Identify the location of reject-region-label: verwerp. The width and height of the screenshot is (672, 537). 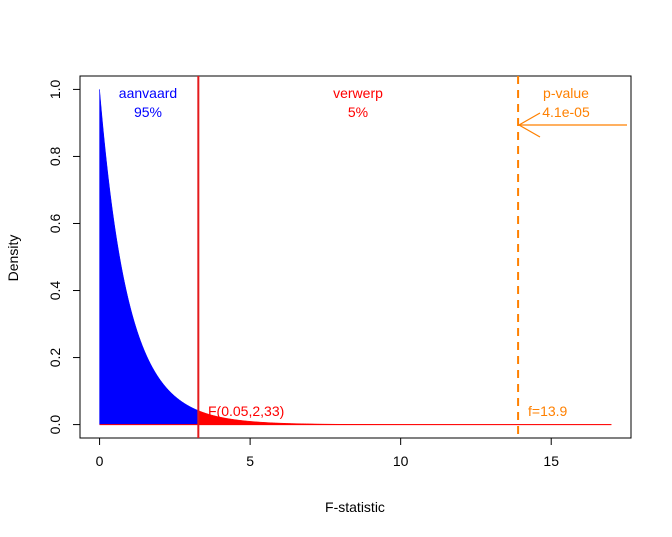
(358, 93).